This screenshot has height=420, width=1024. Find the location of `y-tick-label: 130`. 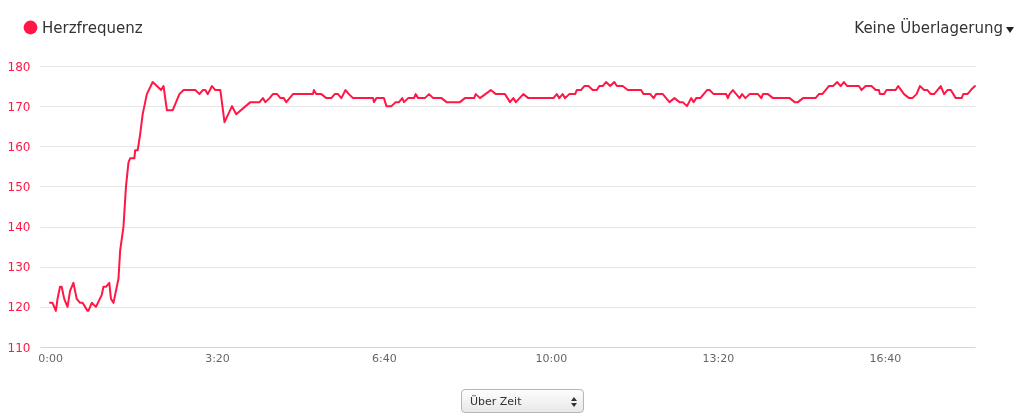

y-tick-label: 130 is located at coordinates (19, 267).